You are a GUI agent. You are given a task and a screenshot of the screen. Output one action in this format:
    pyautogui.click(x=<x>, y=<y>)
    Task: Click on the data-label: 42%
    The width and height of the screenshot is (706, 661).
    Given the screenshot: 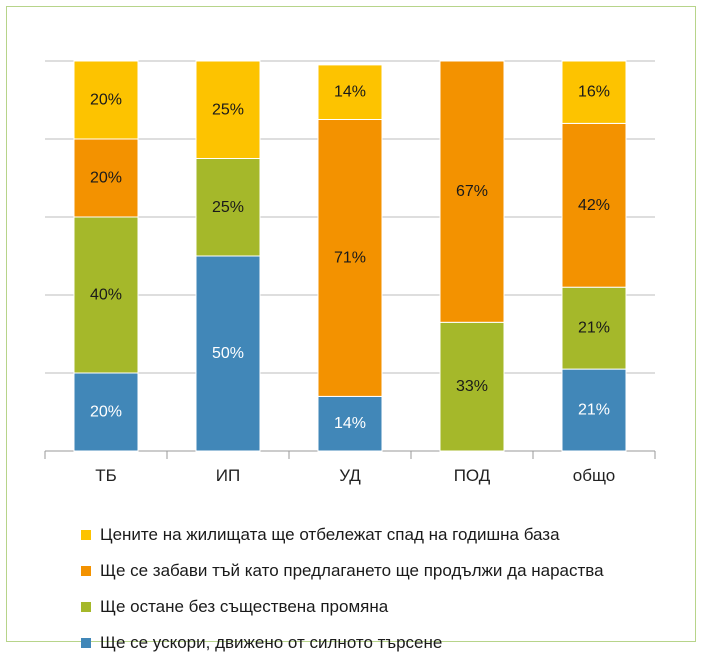 What is the action you would take?
    pyautogui.click(x=594, y=205)
    